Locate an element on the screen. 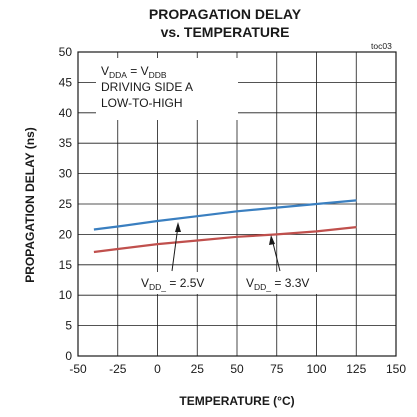 The height and width of the screenshot is (417, 417). y-tick-label: 45 is located at coordinates (66, 82).